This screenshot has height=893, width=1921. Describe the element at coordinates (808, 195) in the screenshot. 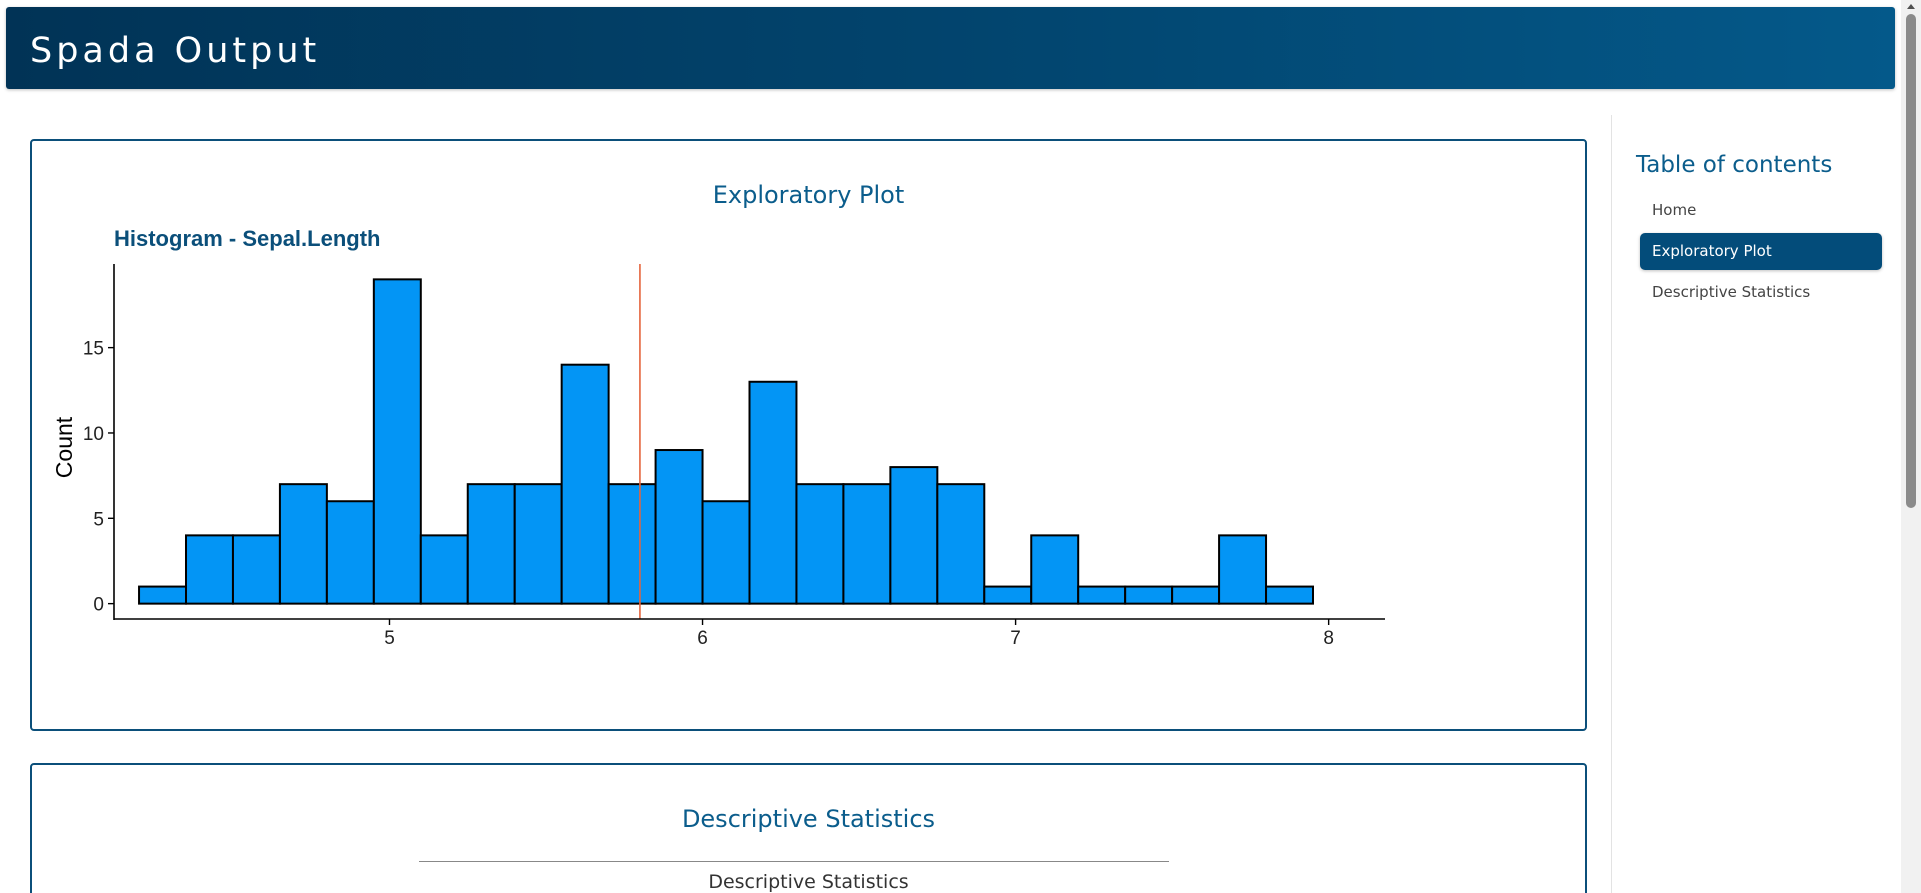

I see `exploratory-plot-heading: Exploratory Plot` at that location.